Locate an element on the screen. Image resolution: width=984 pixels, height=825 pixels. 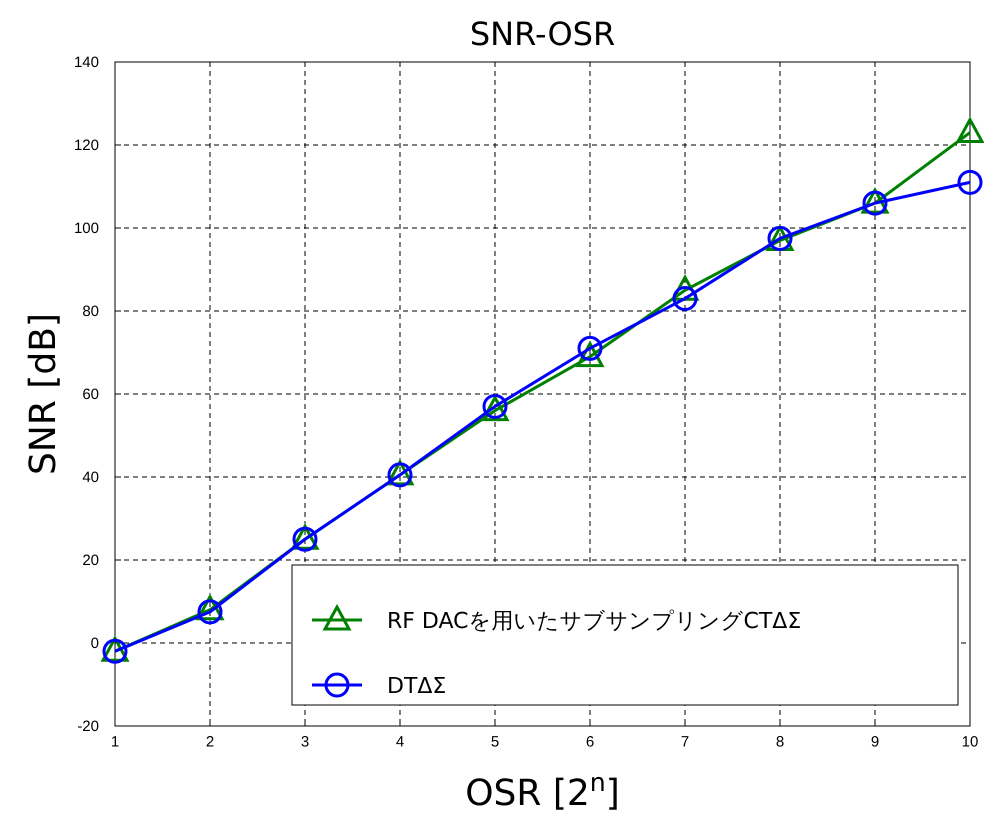
x-tick-label: 3 is located at coordinates (305, 742).